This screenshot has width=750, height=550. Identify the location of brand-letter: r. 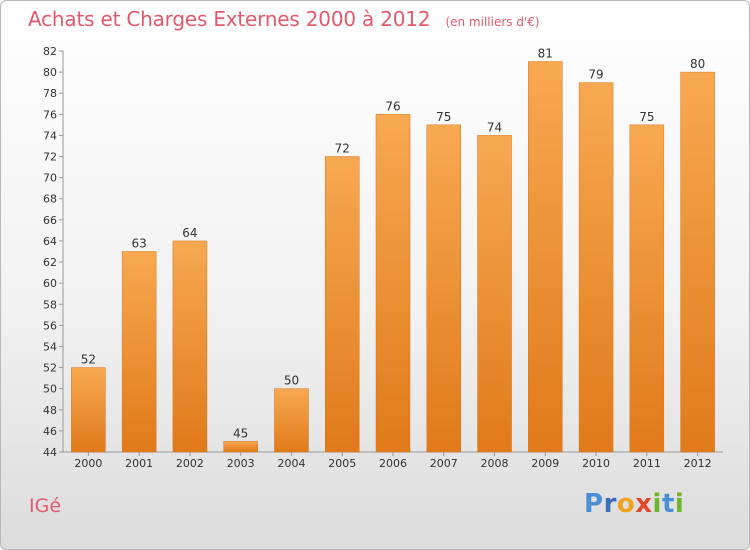
(610, 504).